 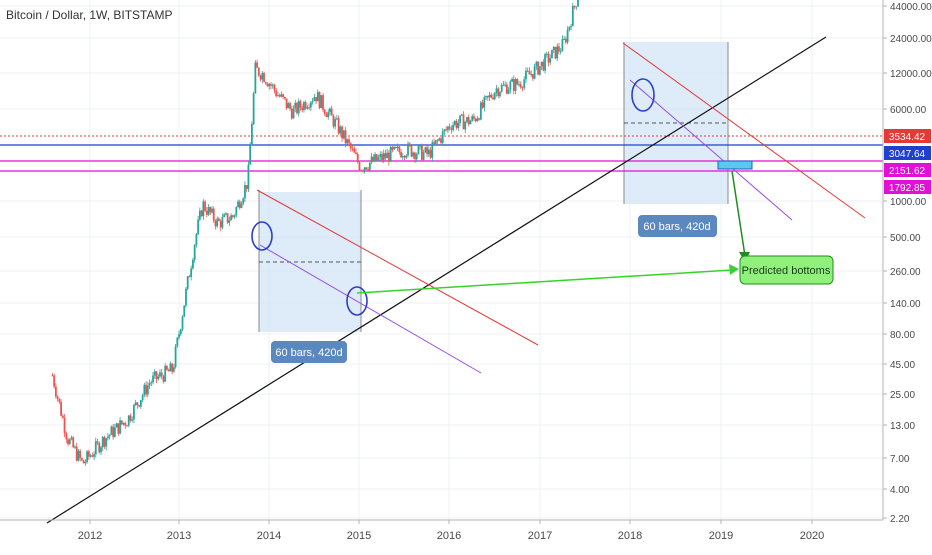 What do you see at coordinates (907, 137) in the screenshot?
I see `price-tag-label: 3534.42` at bounding box center [907, 137].